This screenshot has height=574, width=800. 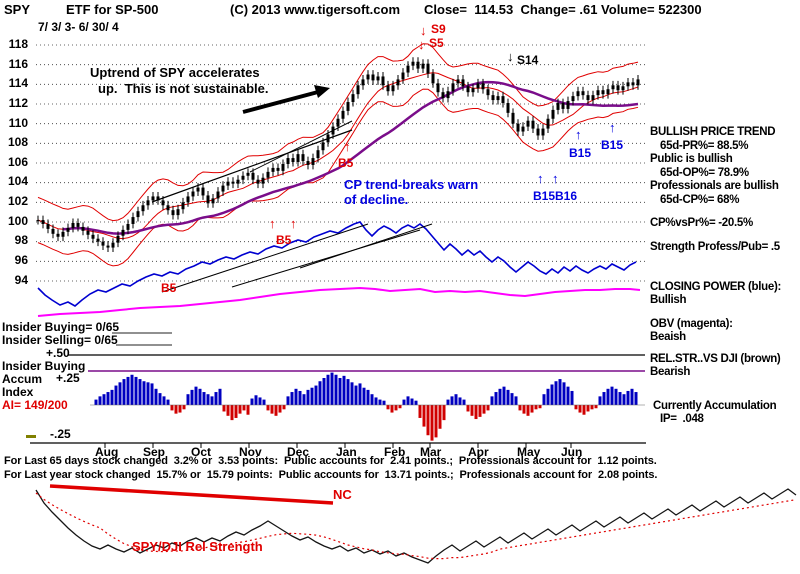 What do you see at coordinates (436, 43) in the screenshot?
I see `s5-signal: S5` at bounding box center [436, 43].